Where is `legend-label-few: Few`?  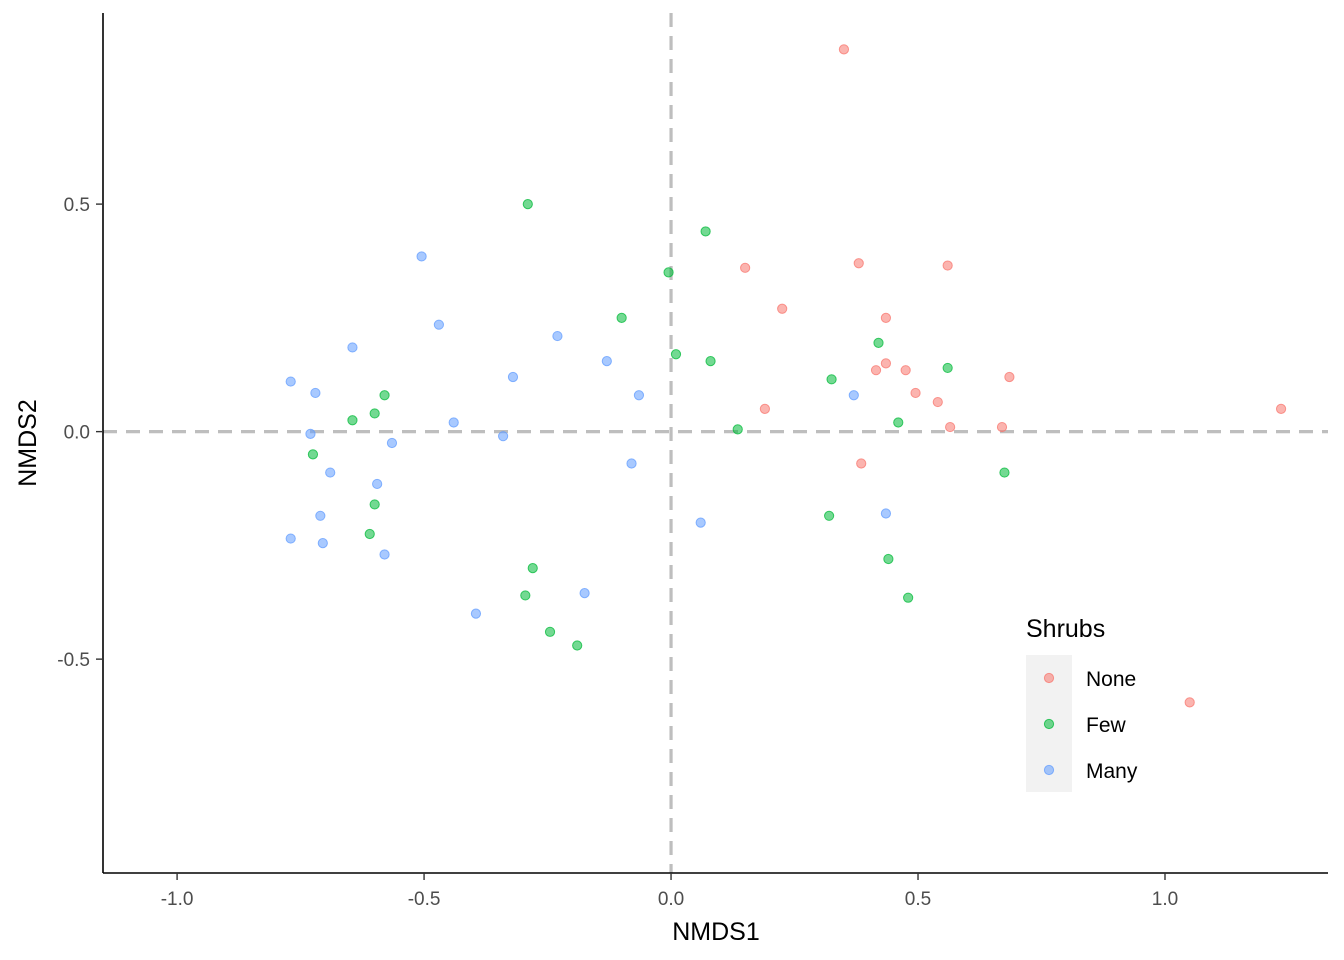
legend-label-few: Few is located at coordinates (1106, 725).